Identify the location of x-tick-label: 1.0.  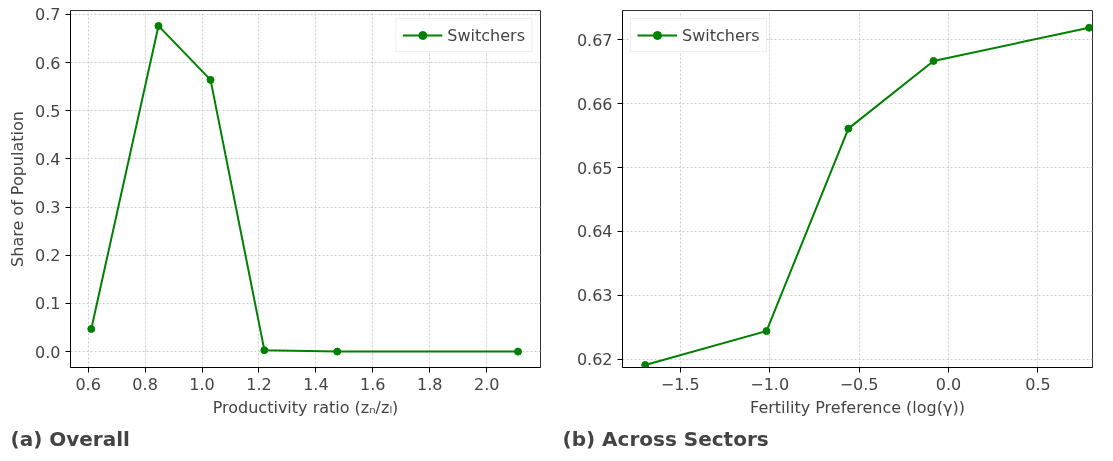
(202, 384).